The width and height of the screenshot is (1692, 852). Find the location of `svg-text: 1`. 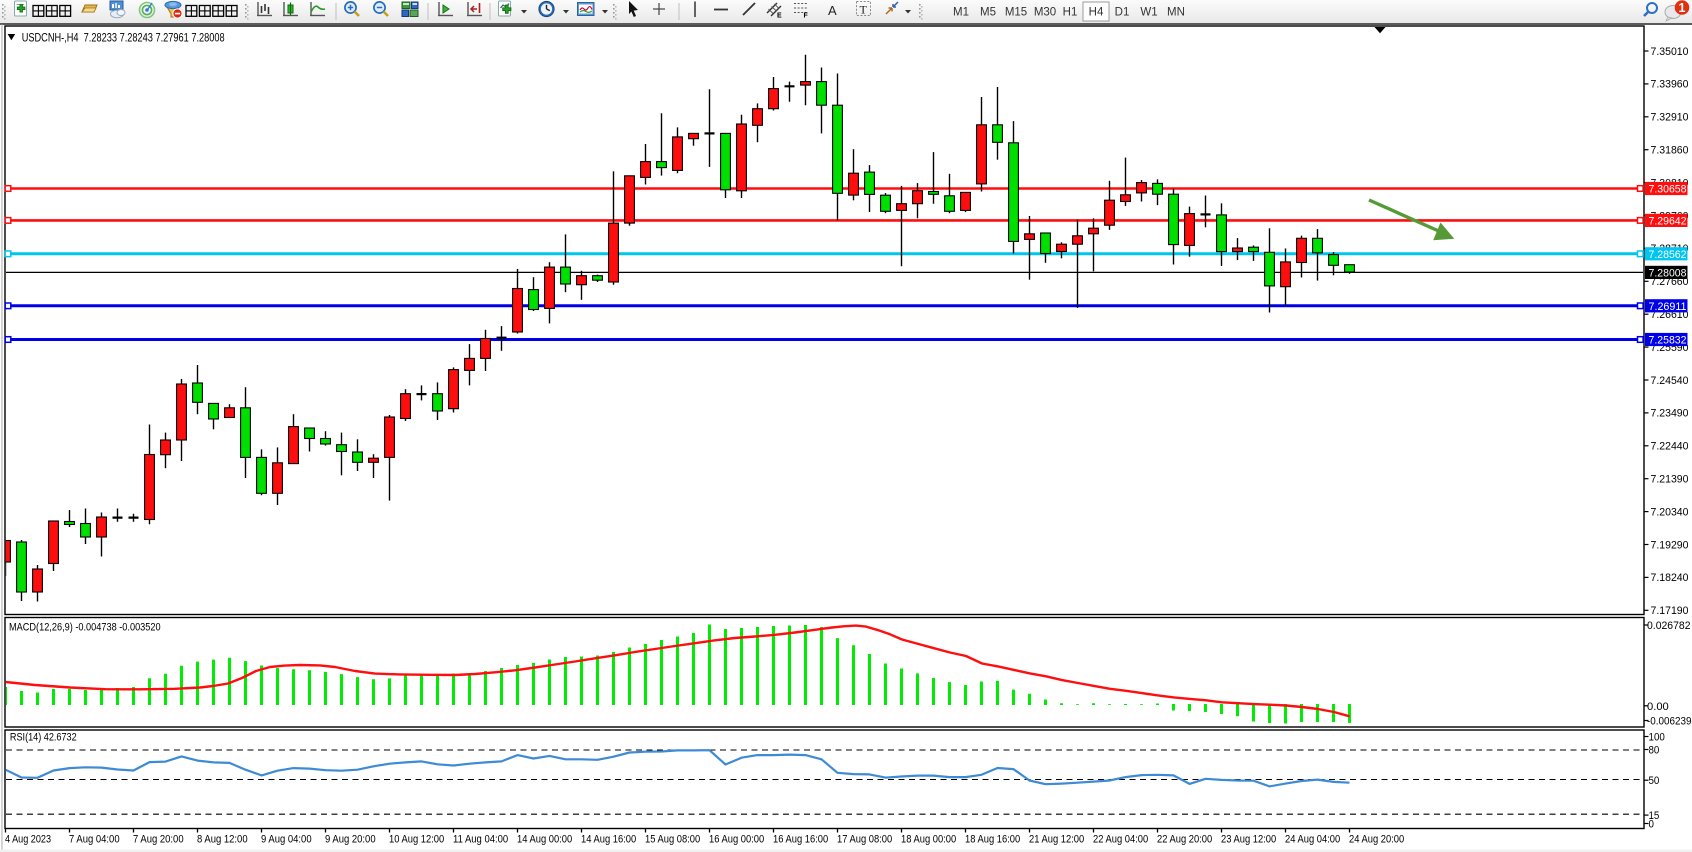

svg-text: 1 is located at coordinates (1682, 8).